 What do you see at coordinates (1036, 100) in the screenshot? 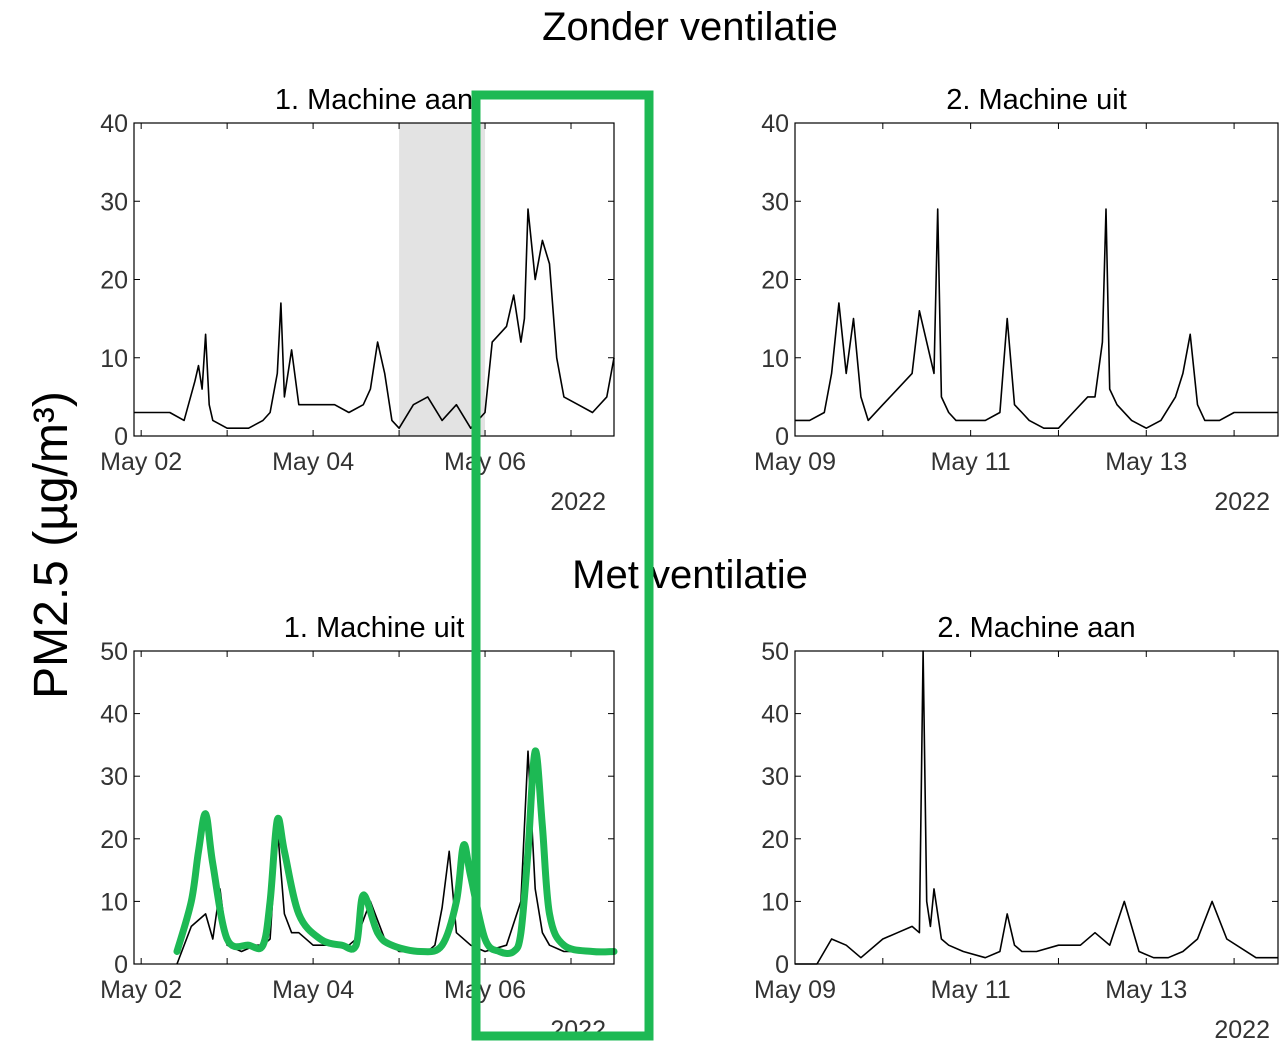
I see `panel-title: 2. Machine uit` at bounding box center [1036, 100].